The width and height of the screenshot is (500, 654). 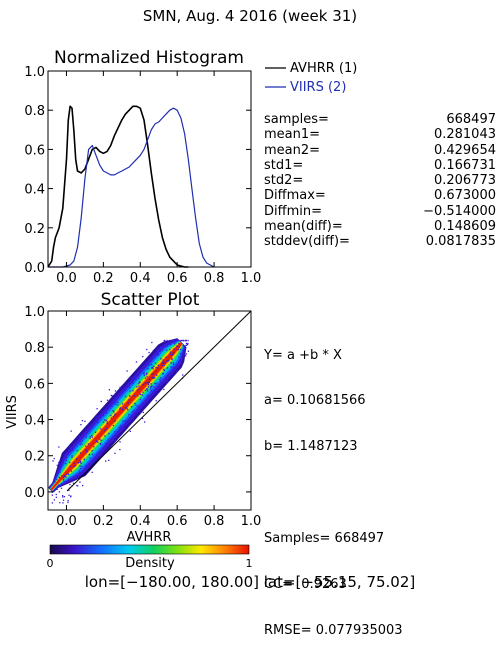 I want to click on stat-value: 0.673000, so click(x=464, y=196).